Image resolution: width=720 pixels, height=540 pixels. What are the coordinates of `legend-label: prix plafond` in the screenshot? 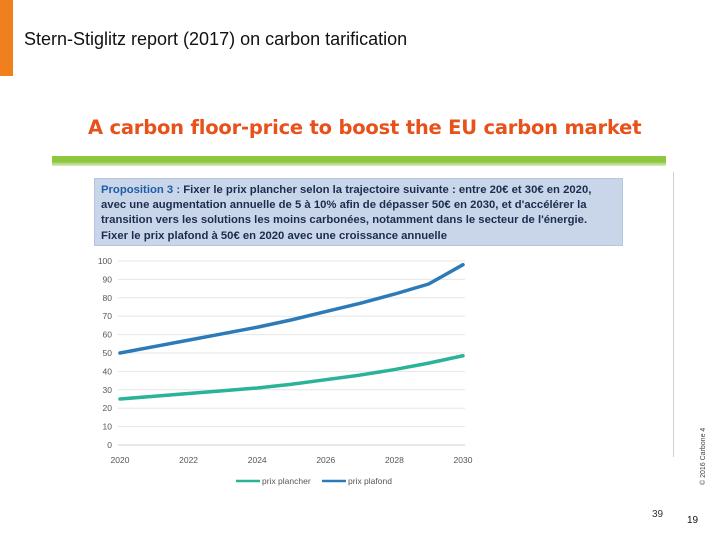 It's located at (370, 481).